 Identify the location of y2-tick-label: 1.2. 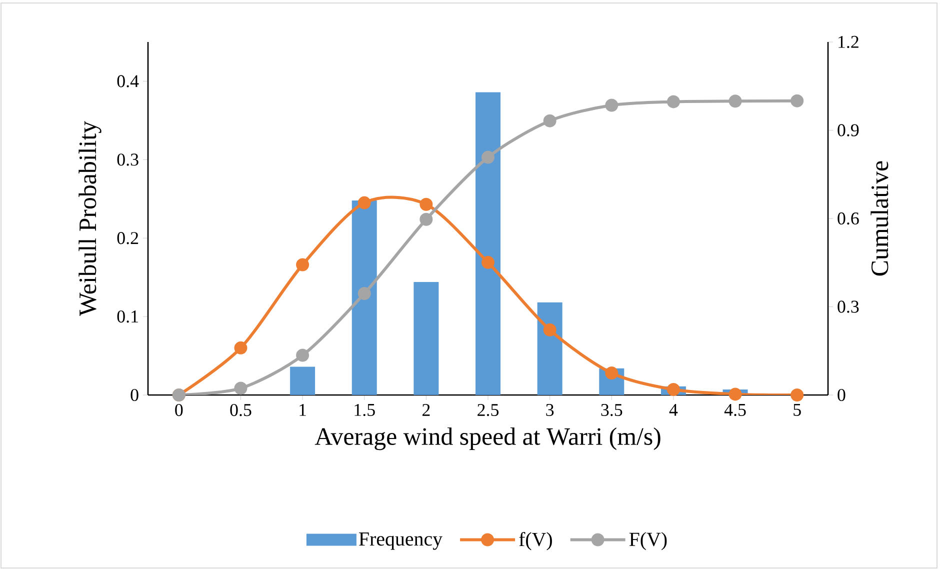
(848, 42).